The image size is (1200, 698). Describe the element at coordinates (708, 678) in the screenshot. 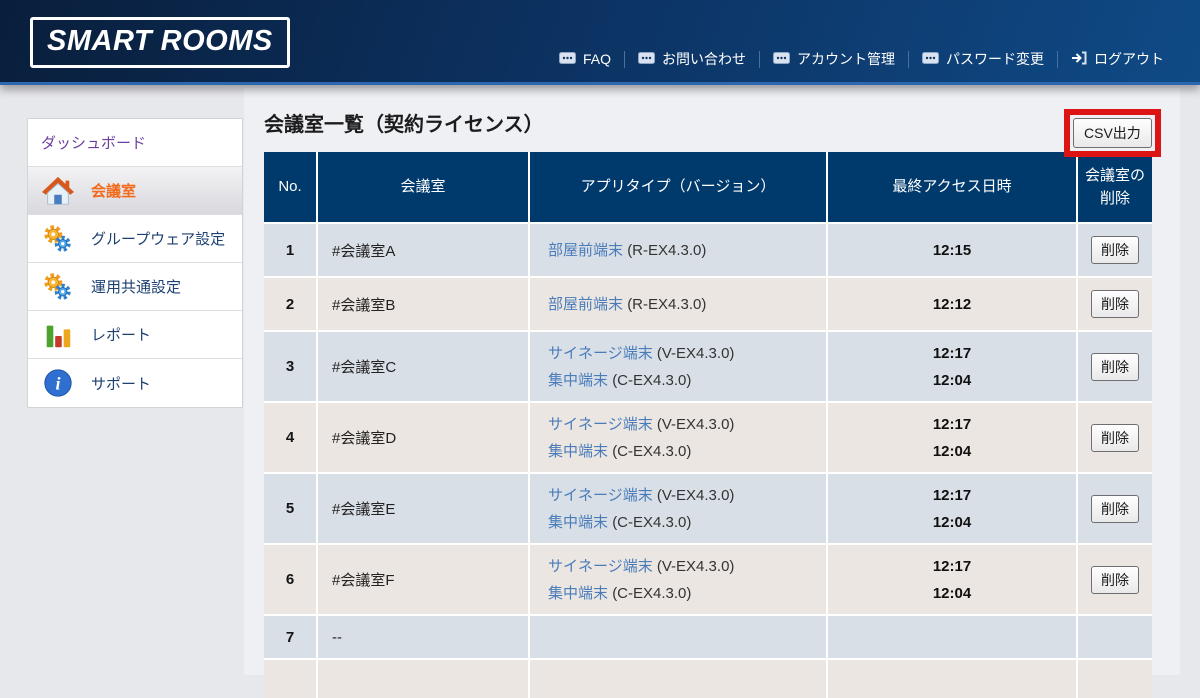

I see `table-row-partial` at that location.